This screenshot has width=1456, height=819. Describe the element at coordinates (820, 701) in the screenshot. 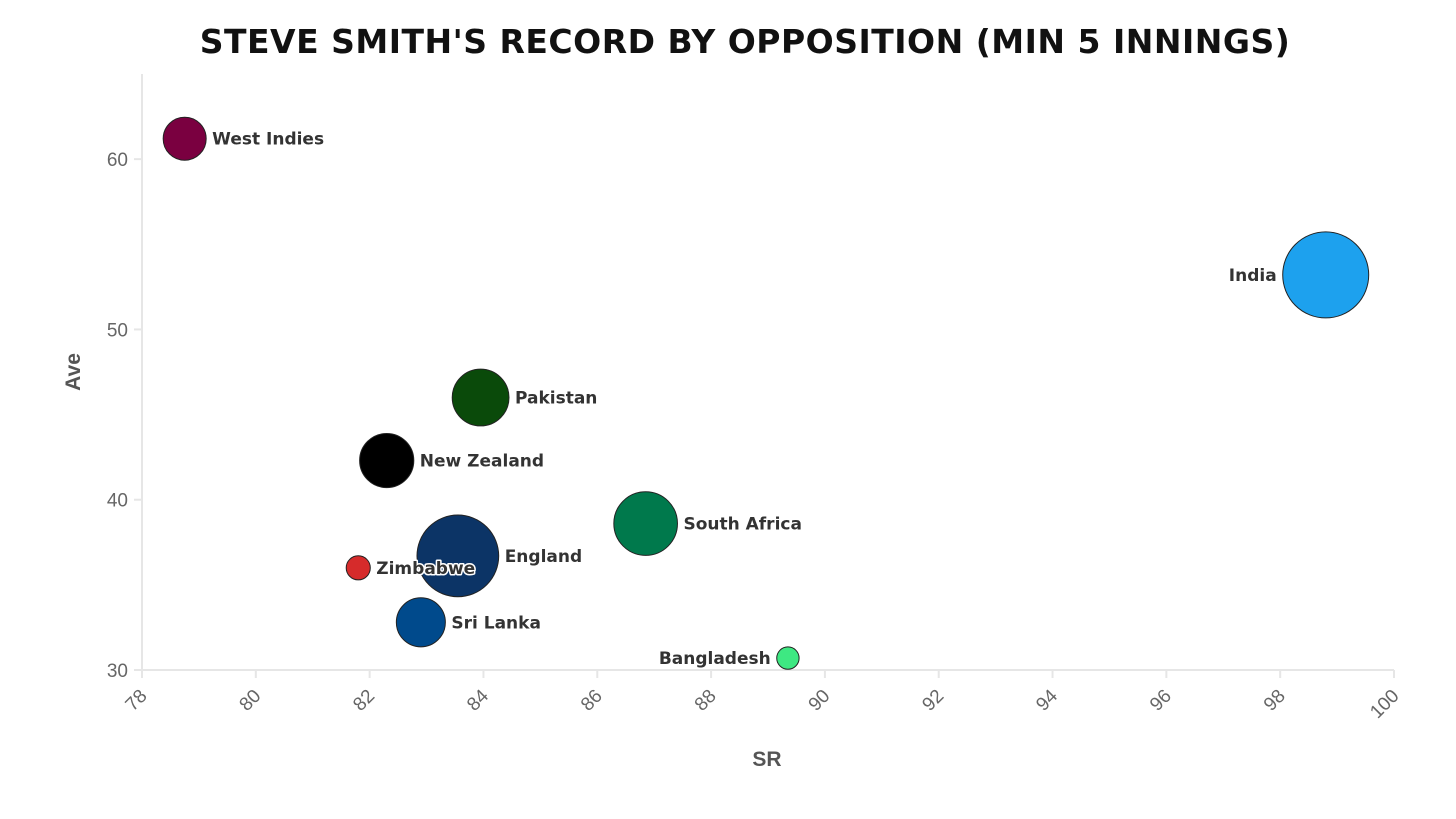

I see `x-tick-label: 90` at that location.